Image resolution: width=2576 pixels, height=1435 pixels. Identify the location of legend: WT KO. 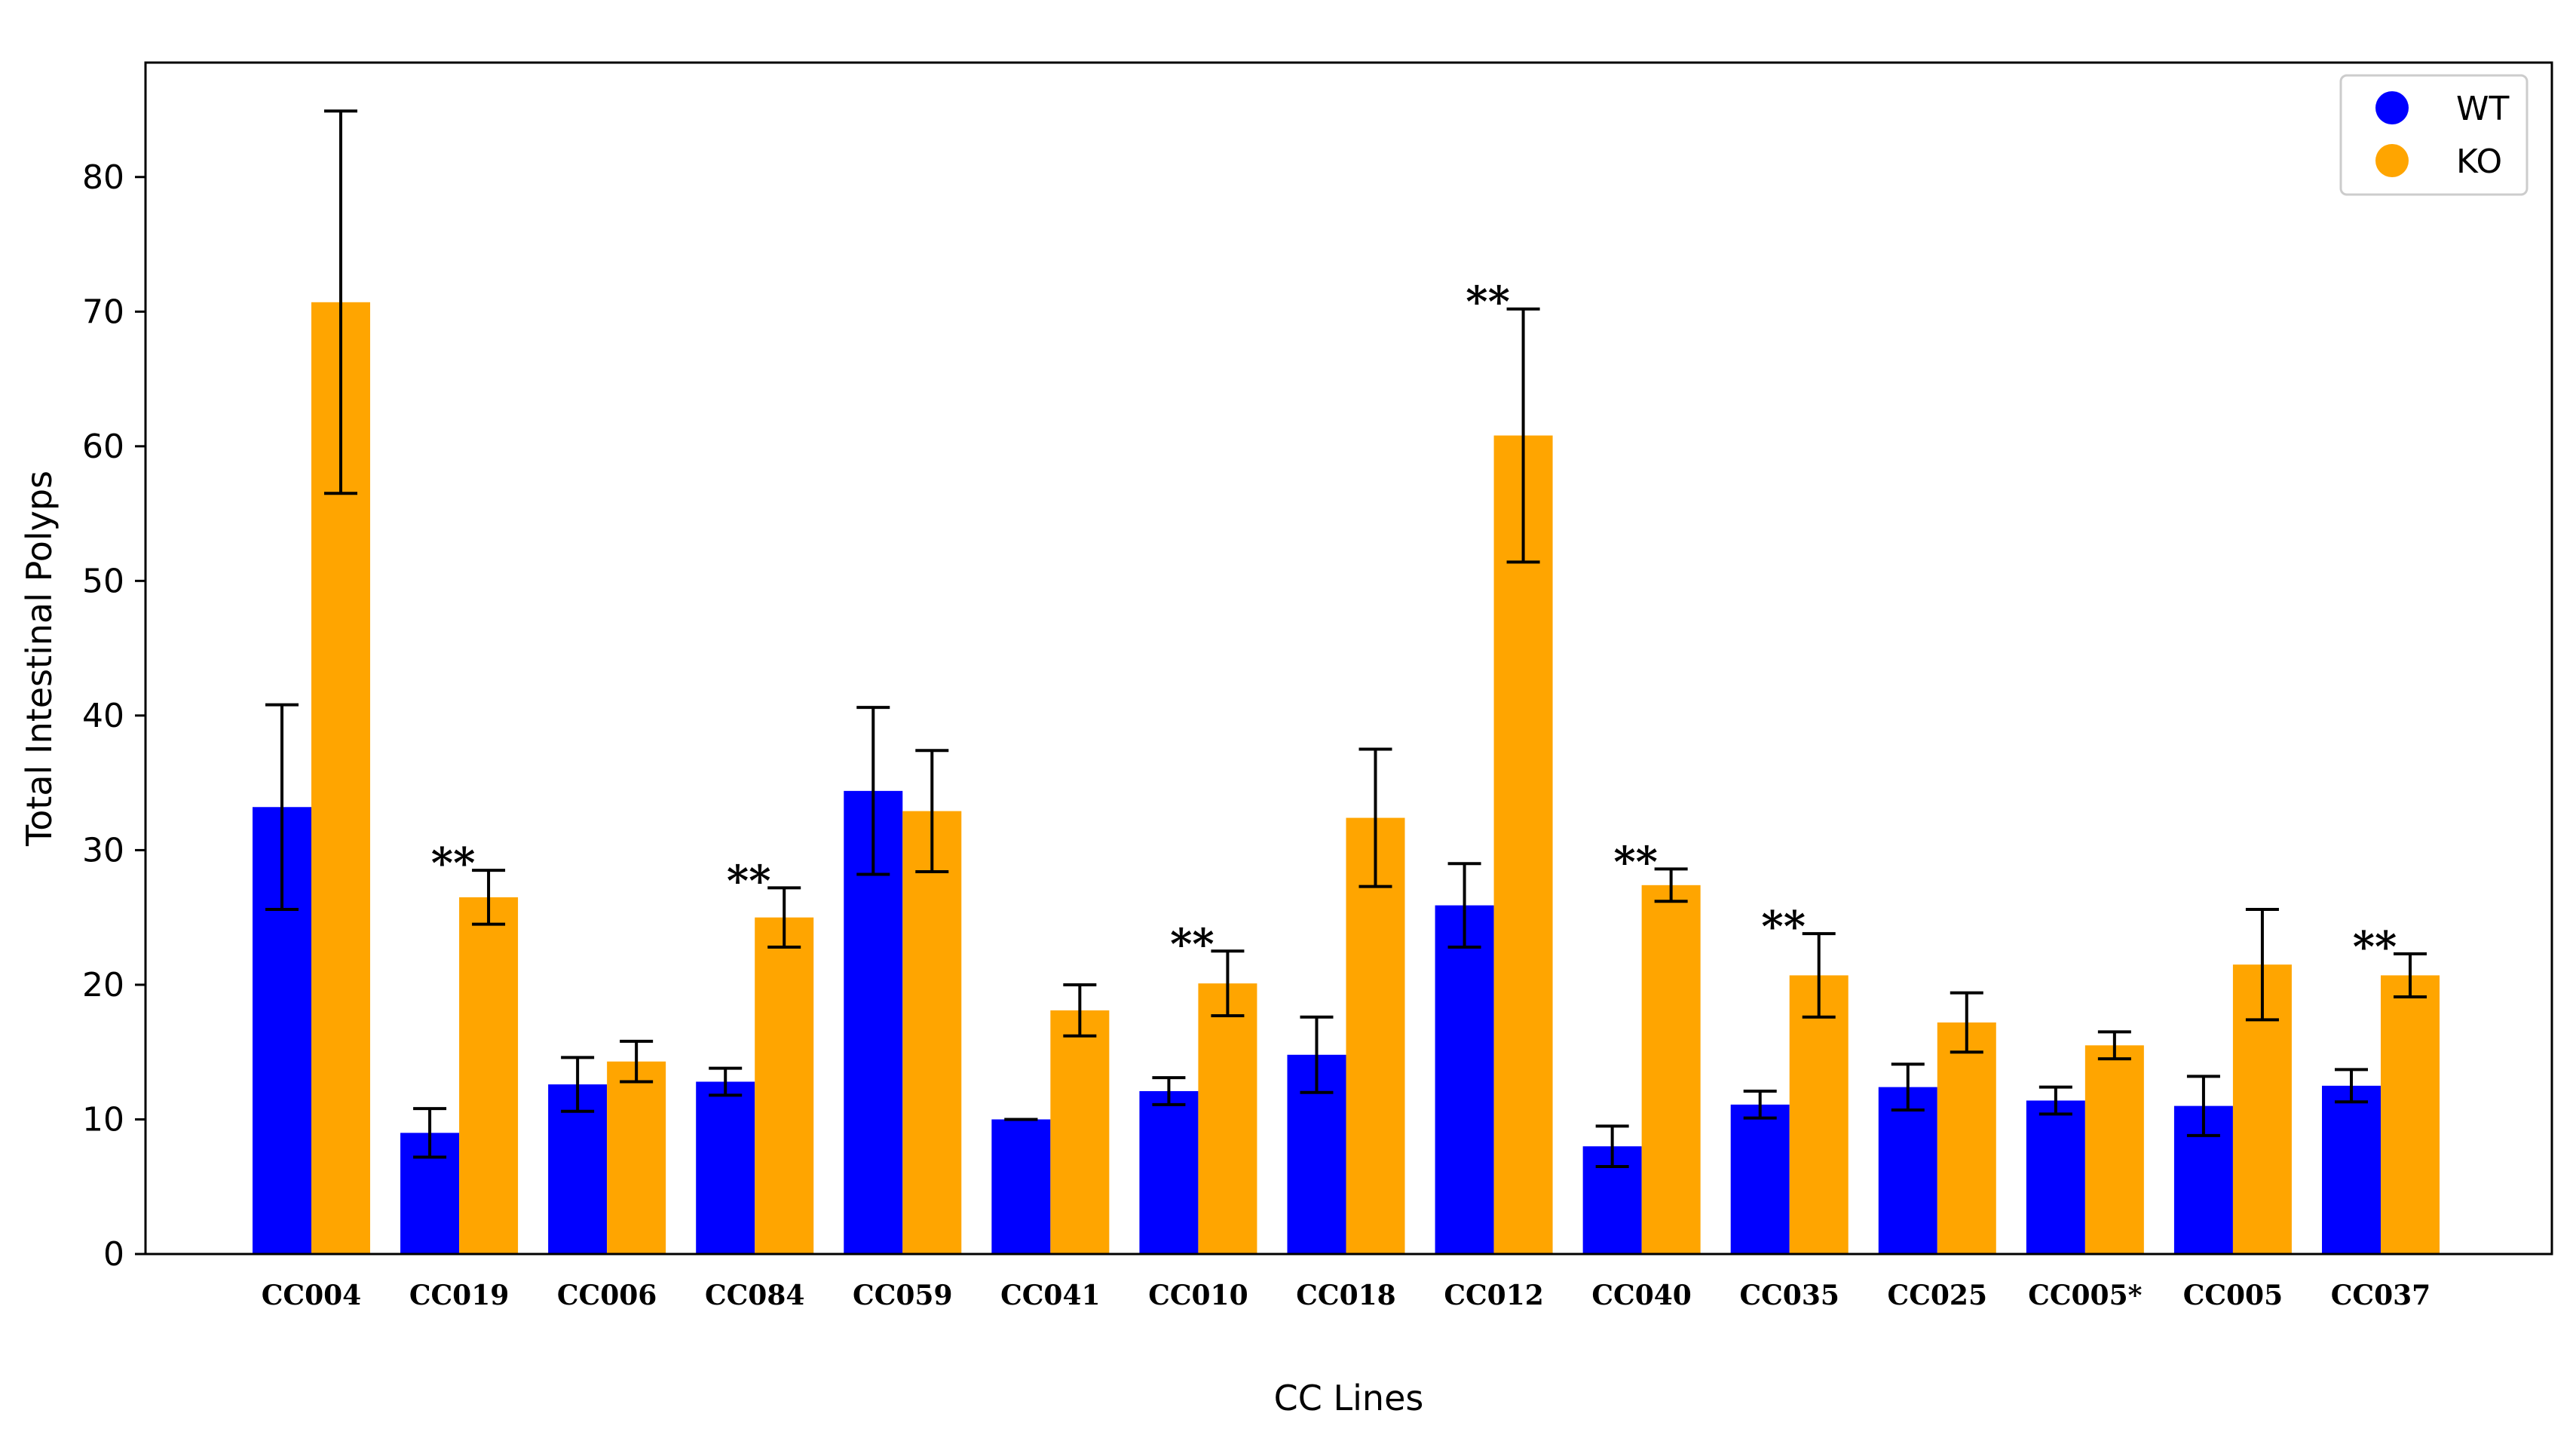
(2434, 135).